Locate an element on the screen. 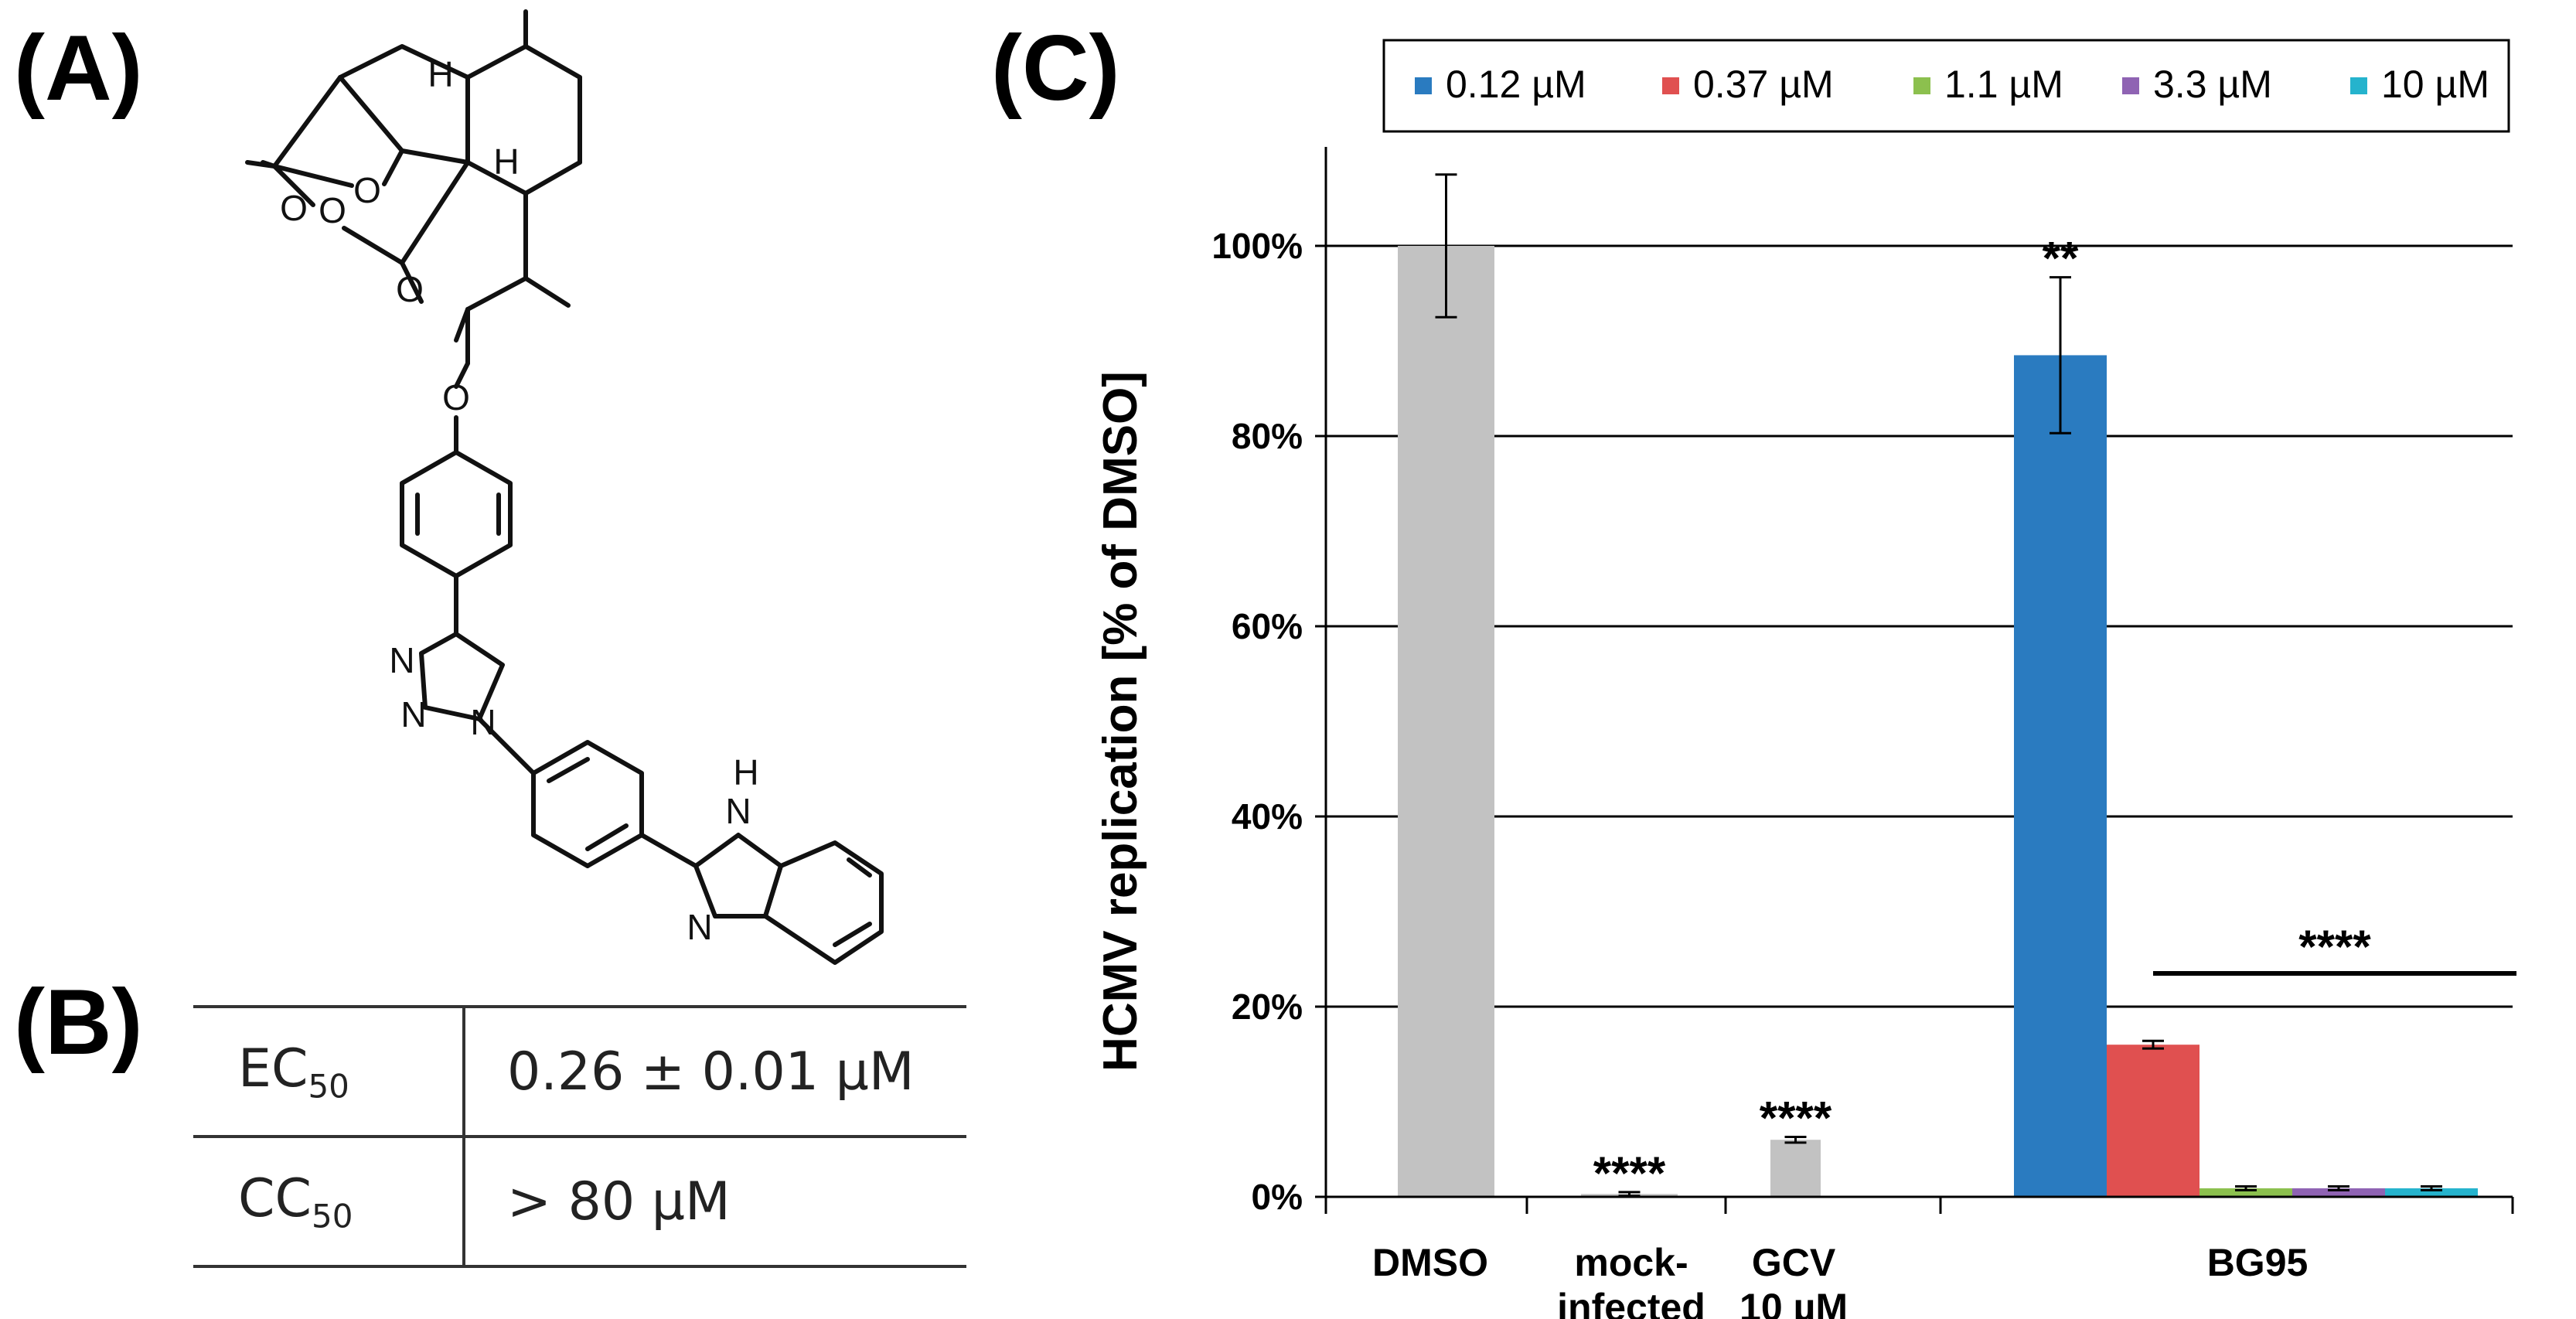 This screenshot has height=1319, width=2576. triazole-ring is located at coordinates (462, 677).